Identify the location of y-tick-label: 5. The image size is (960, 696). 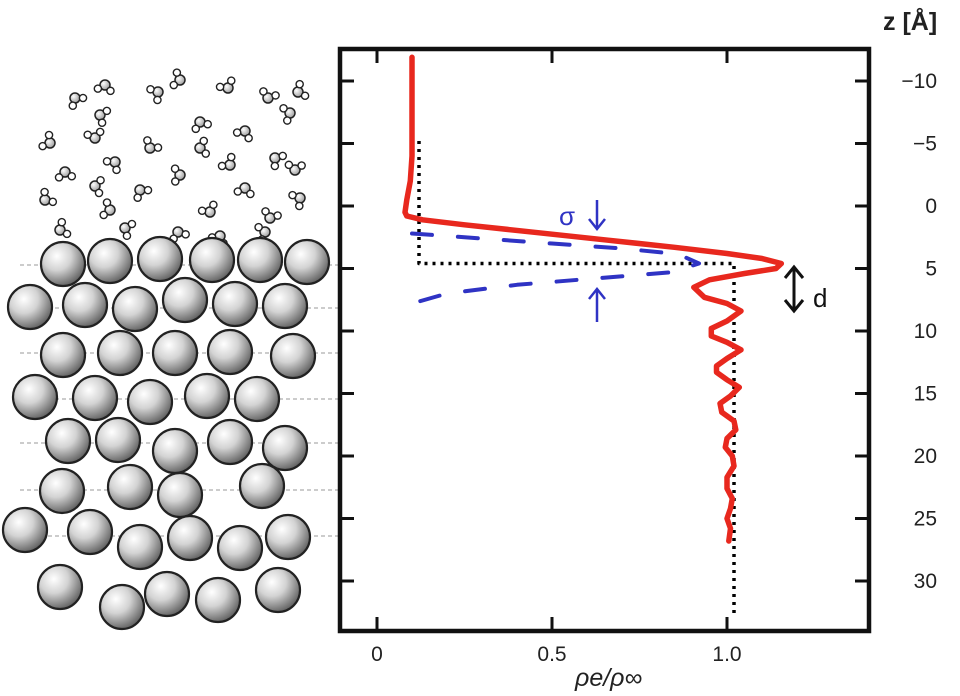
(931, 269).